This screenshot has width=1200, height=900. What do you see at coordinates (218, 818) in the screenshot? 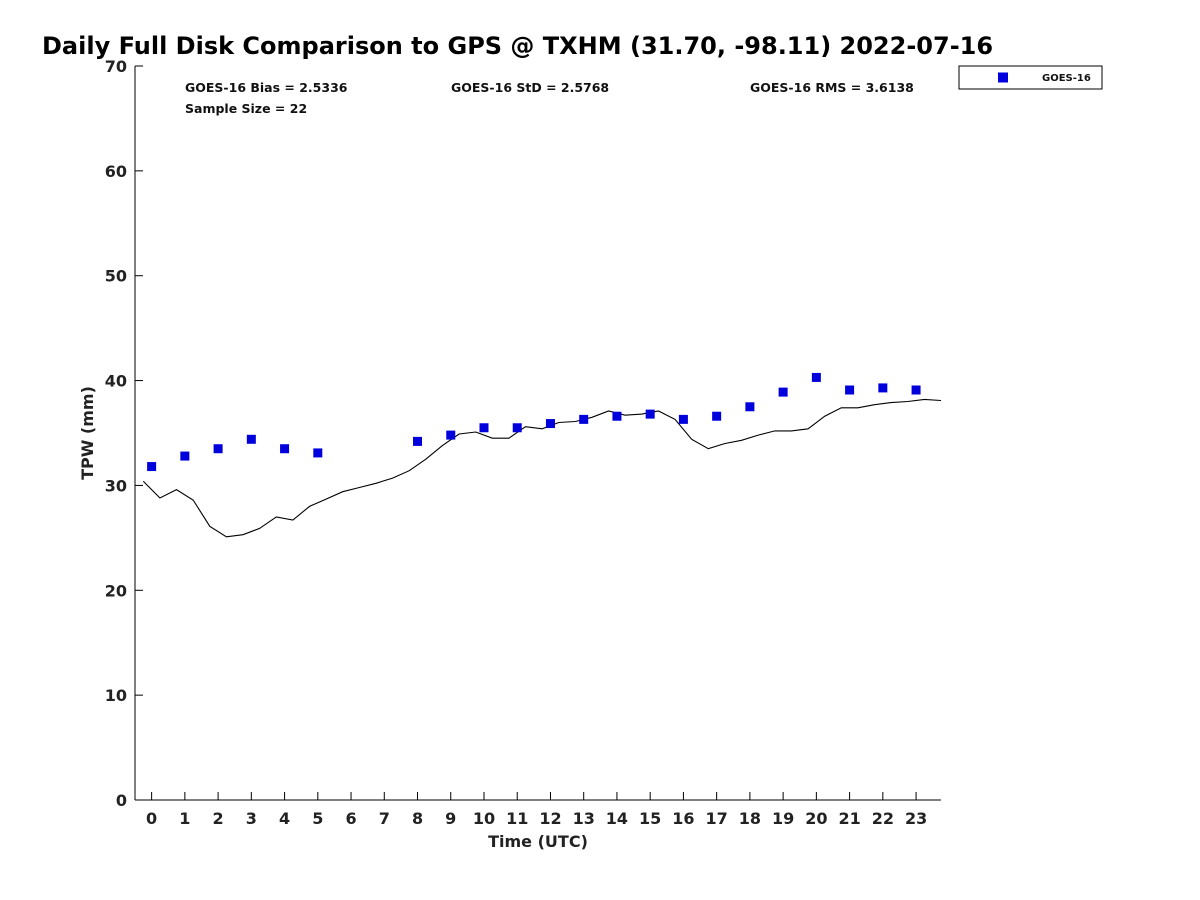
I see `x-tick-label-2: 2` at bounding box center [218, 818].